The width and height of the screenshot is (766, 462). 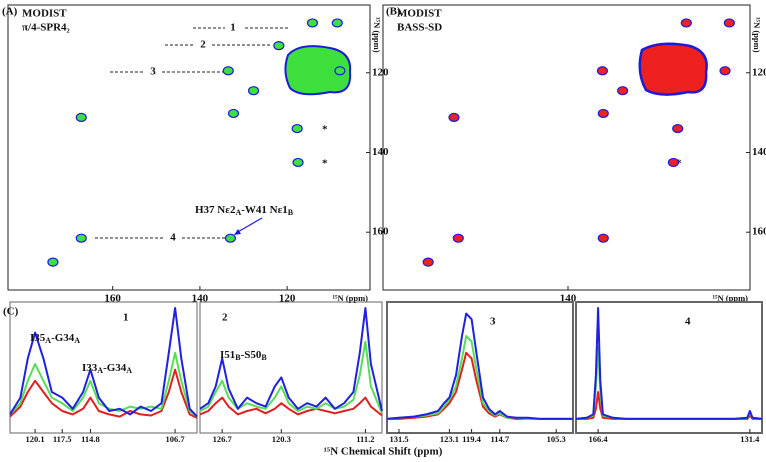 I want to click on x-tick-label: 117.5, so click(x=62, y=439).